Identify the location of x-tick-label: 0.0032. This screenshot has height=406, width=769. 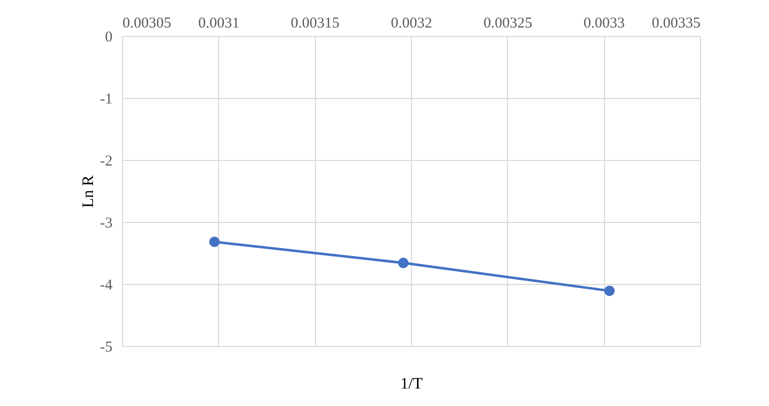
(411, 24).